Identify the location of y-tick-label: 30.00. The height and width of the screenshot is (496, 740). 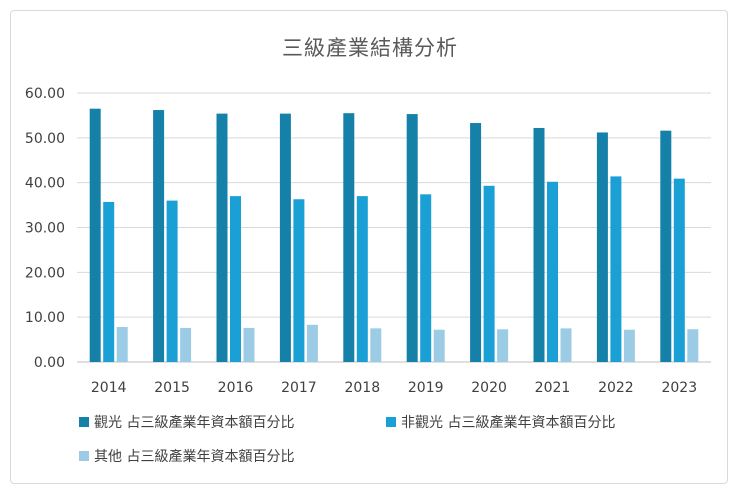
(45, 229).